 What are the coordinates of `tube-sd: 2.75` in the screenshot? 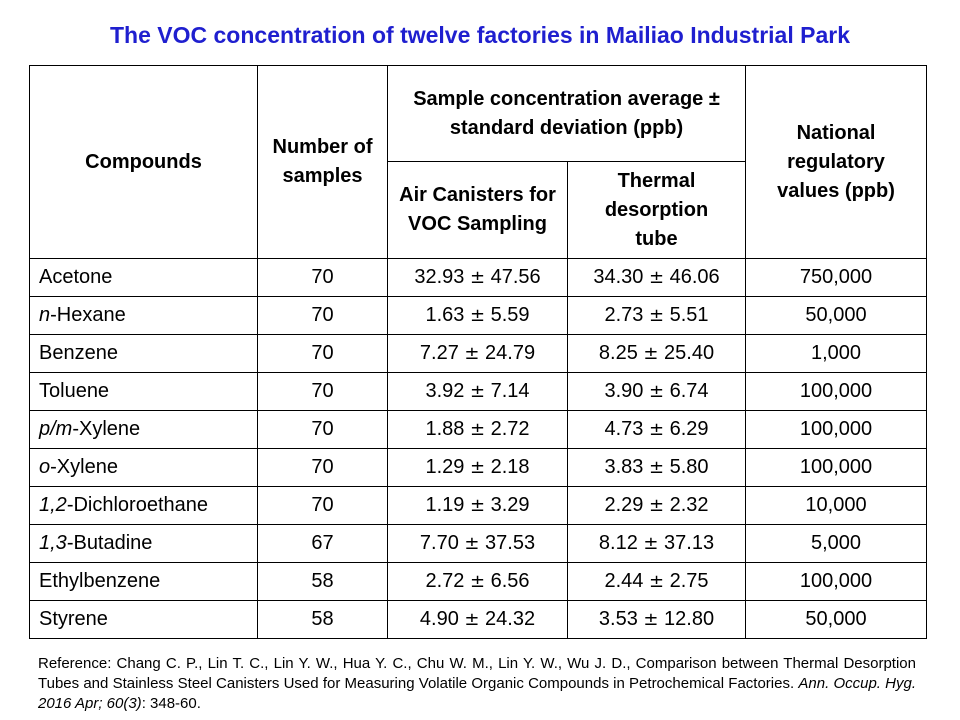 It's located at (689, 581).